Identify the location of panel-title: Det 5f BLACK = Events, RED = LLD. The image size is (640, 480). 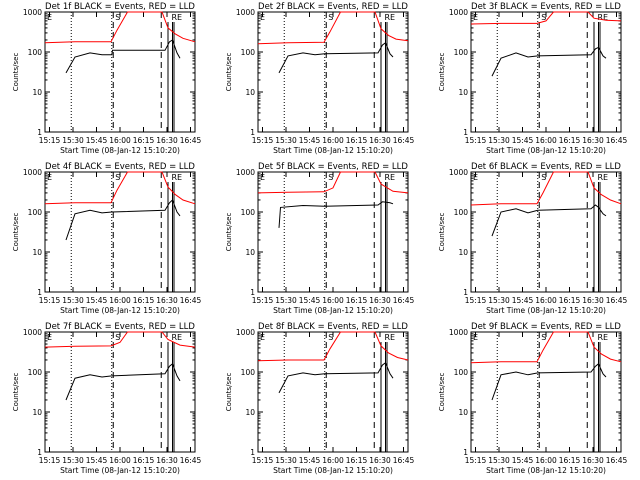
(333, 167).